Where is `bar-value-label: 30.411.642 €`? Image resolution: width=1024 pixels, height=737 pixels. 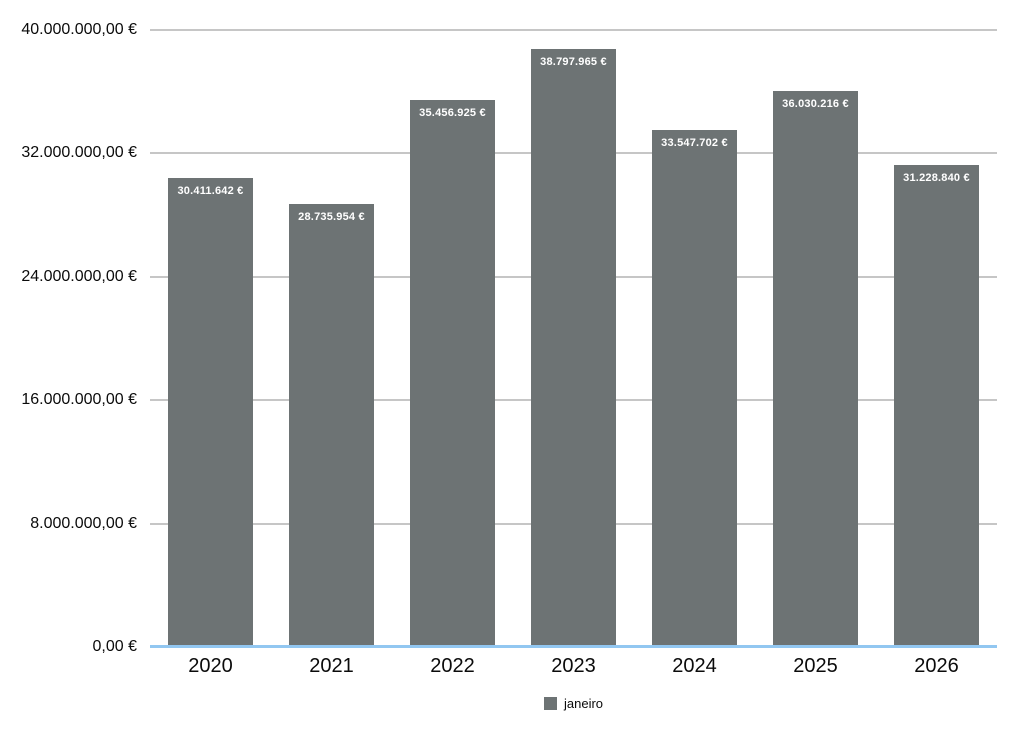 bar-value-label: 30.411.642 € is located at coordinates (210, 190).